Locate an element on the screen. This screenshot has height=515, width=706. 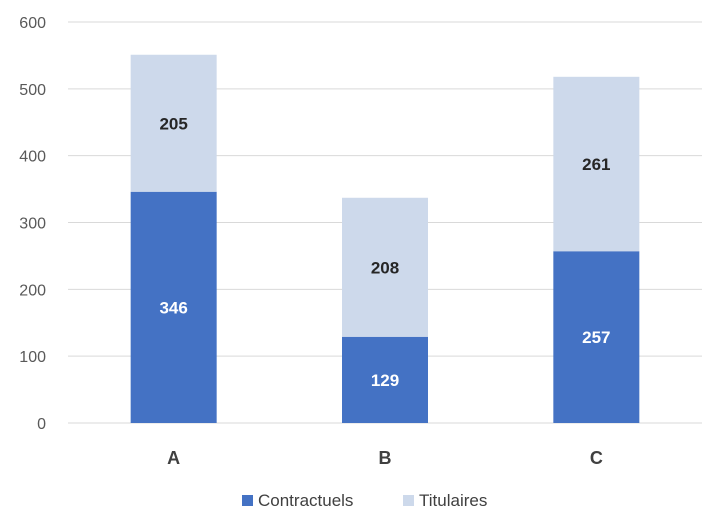
bar-titulaires-c is located at coordinates (596, 164).